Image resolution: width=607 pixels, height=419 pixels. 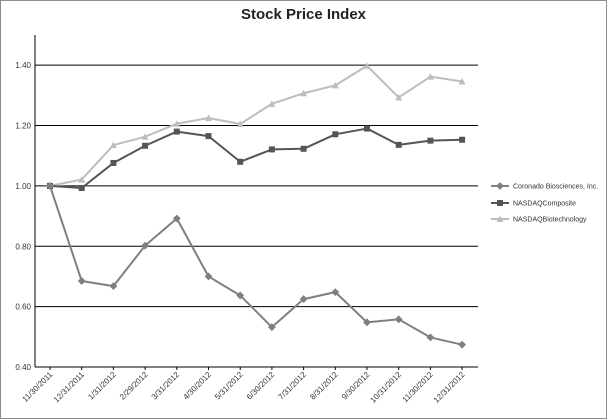 What do you see at coordinates (292, 386) in the screenshot?
I see `x-tick-label: 7/31/2012` at bounding box center [292, 386].